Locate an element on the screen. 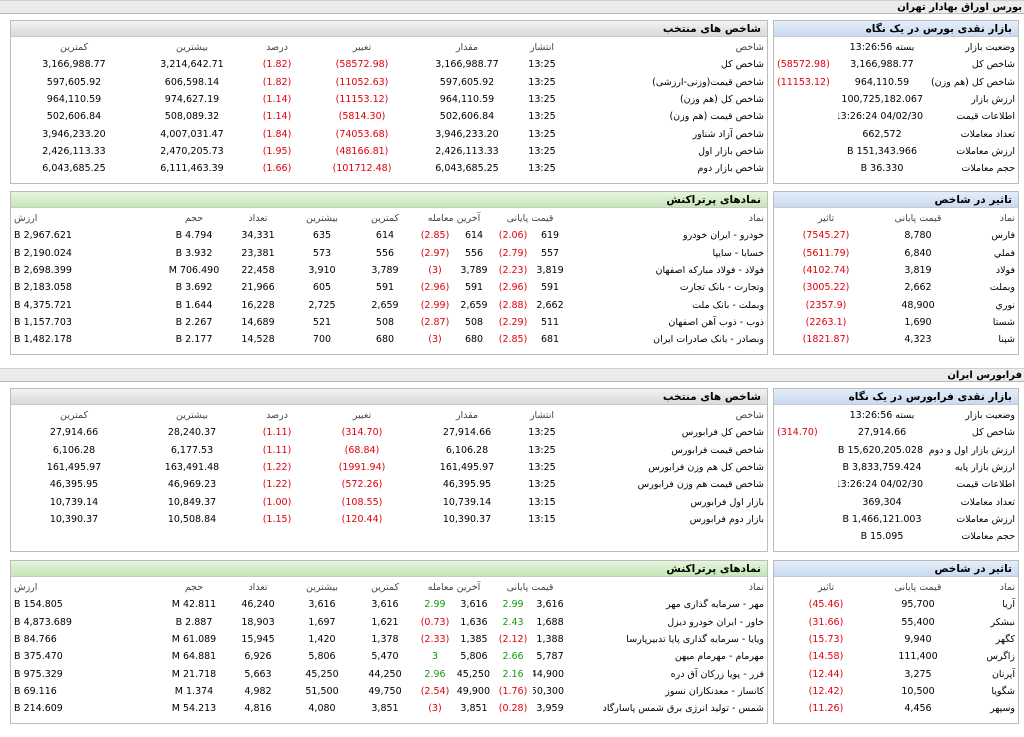 This screenshot has width=1024, height=737. overview-value: بسته 13:26:56 is located at coordinates (882, 416).